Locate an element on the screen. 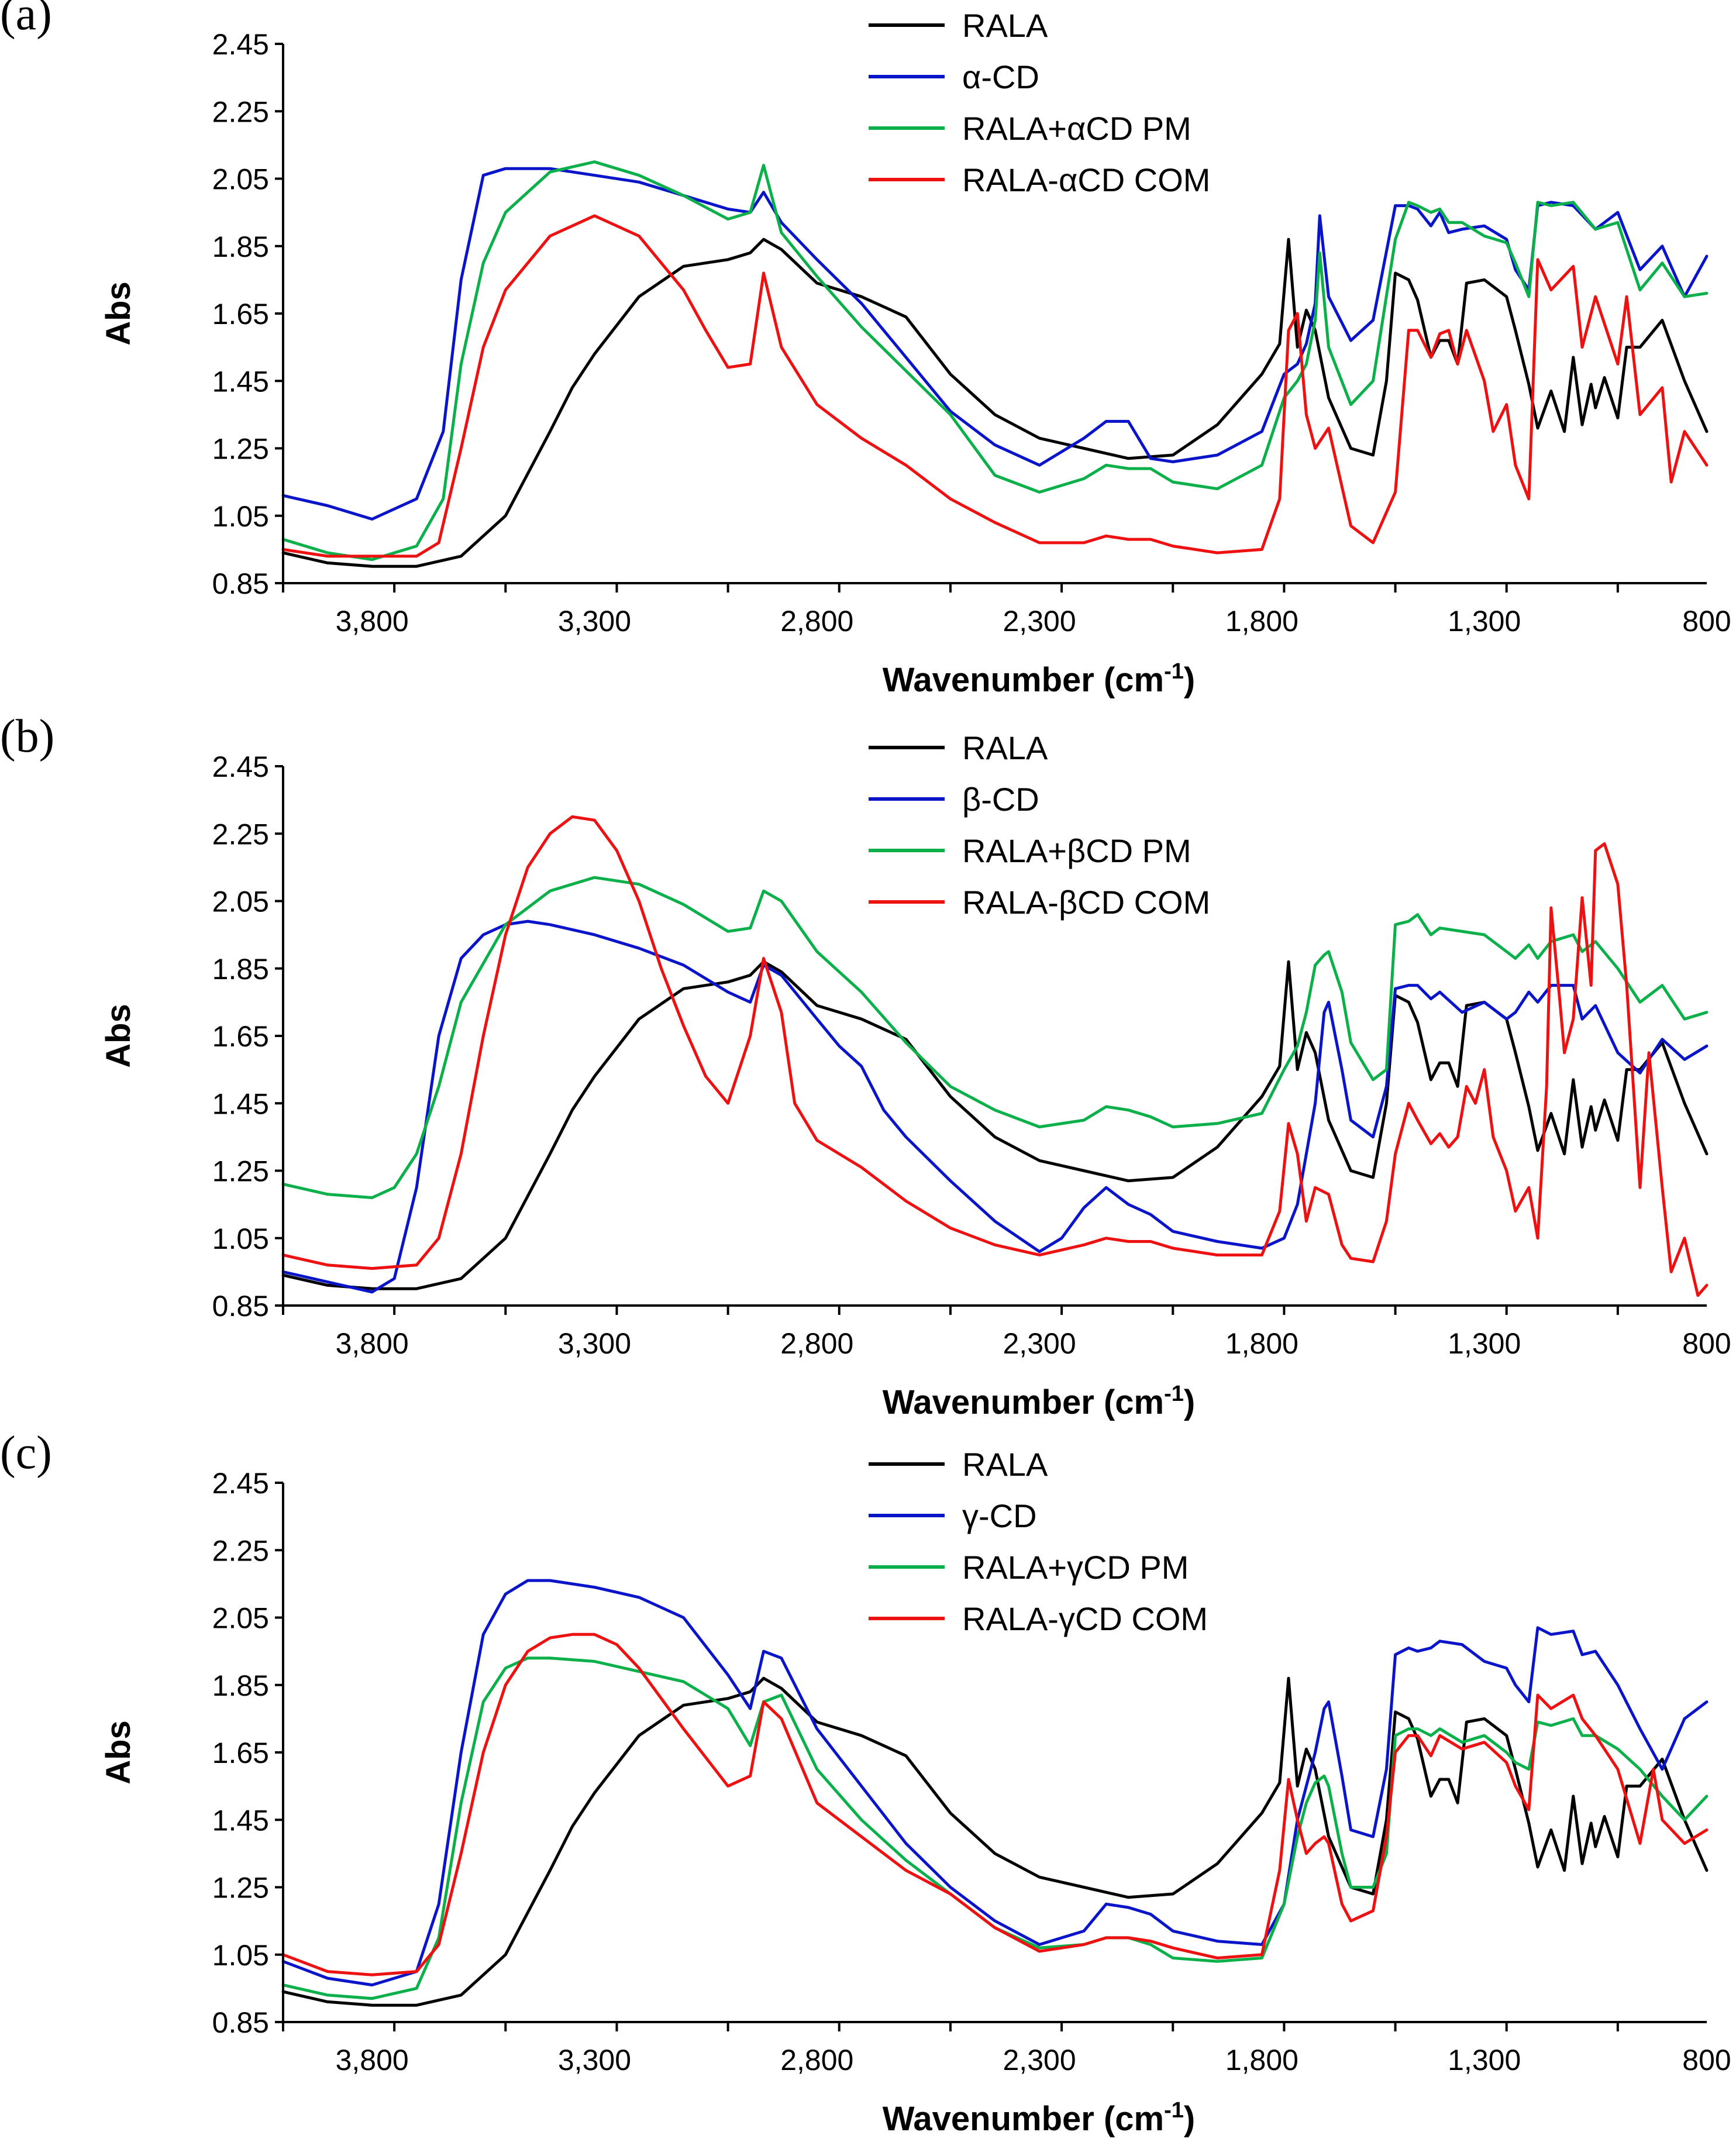 The width and height of the screenshot is (1736, 2156). panel-label: (b) is located at coordinates (27, 737).